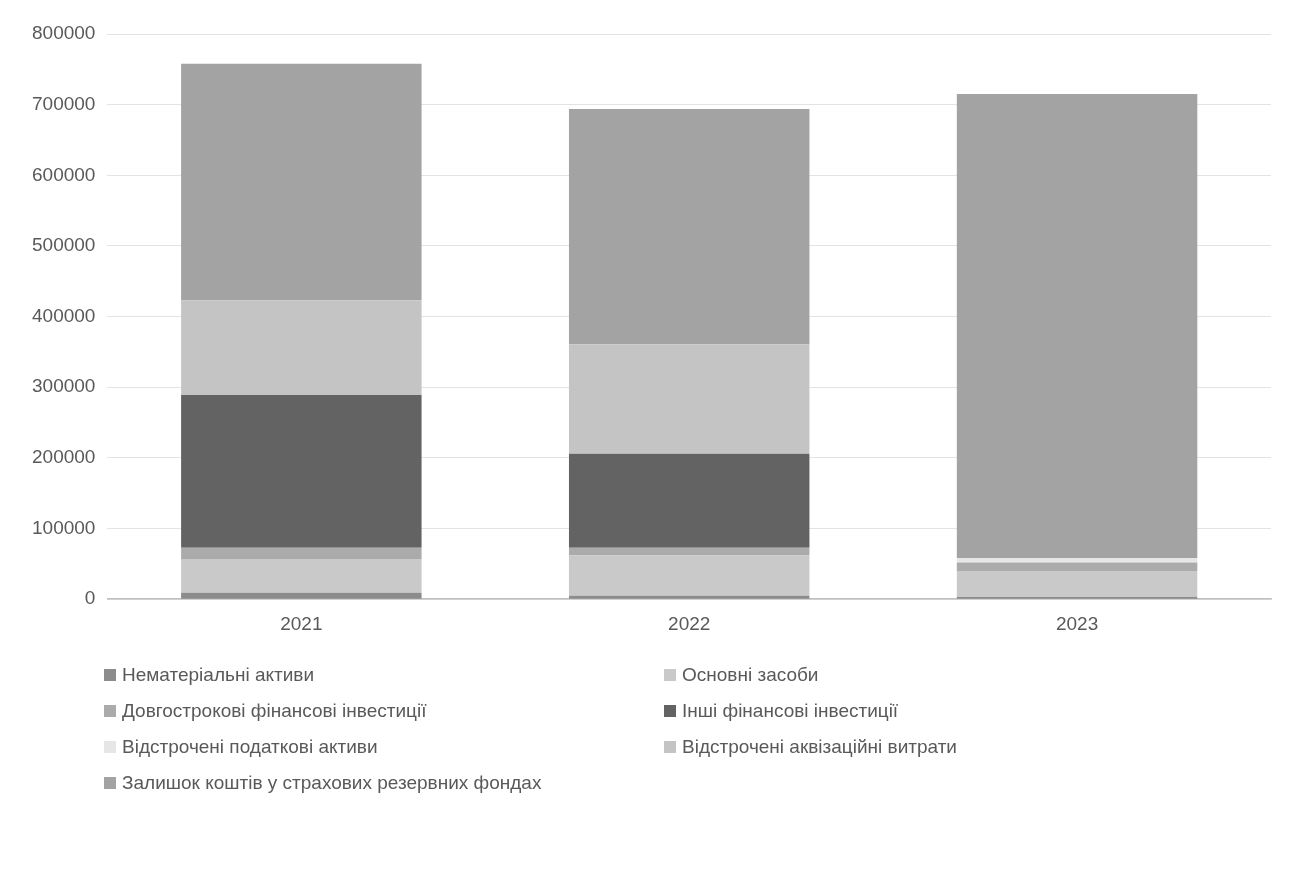  I want to click on legend-label: Довгострокові фінансові інвестиції, so click(274, 711).